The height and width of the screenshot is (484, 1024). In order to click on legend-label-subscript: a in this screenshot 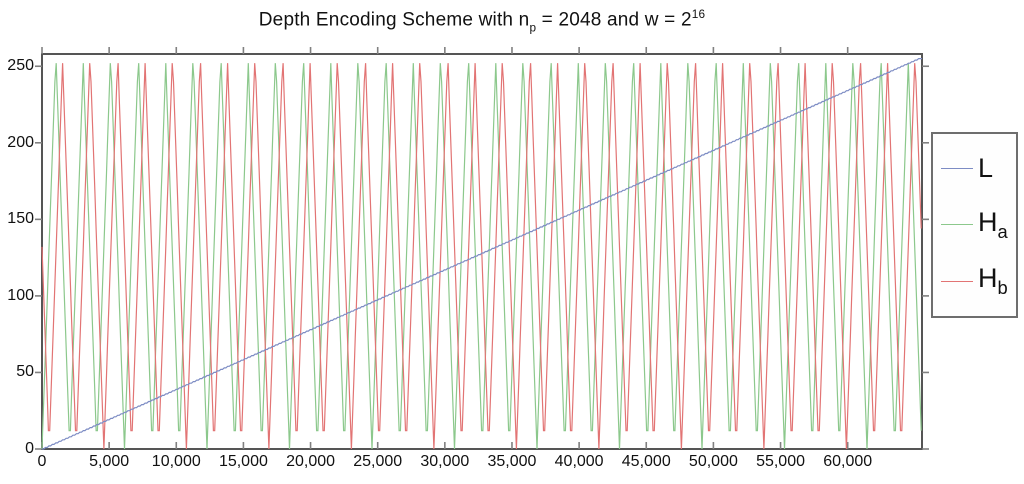, I will do `click(1002, 231)`.